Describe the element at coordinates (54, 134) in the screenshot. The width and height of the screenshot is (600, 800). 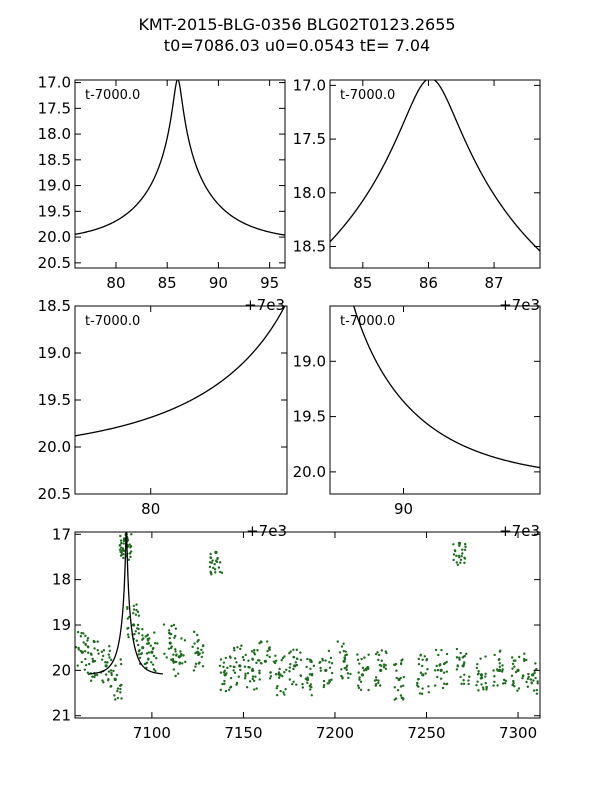
I see `y-tick-label: 18.0` at that location.